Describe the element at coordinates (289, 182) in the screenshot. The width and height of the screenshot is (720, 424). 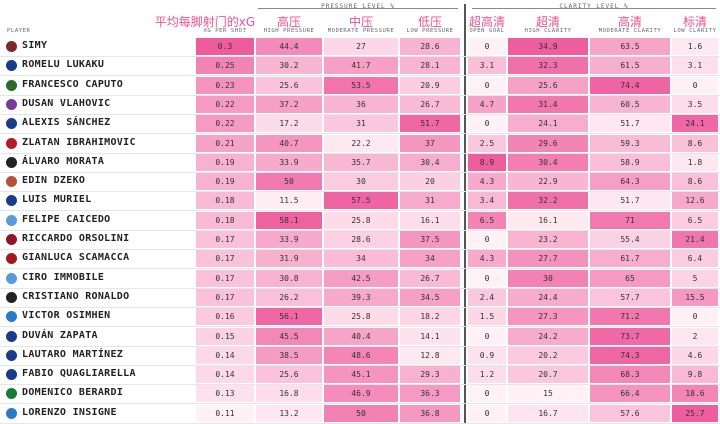
I see `cell-hp: 50` at that location.